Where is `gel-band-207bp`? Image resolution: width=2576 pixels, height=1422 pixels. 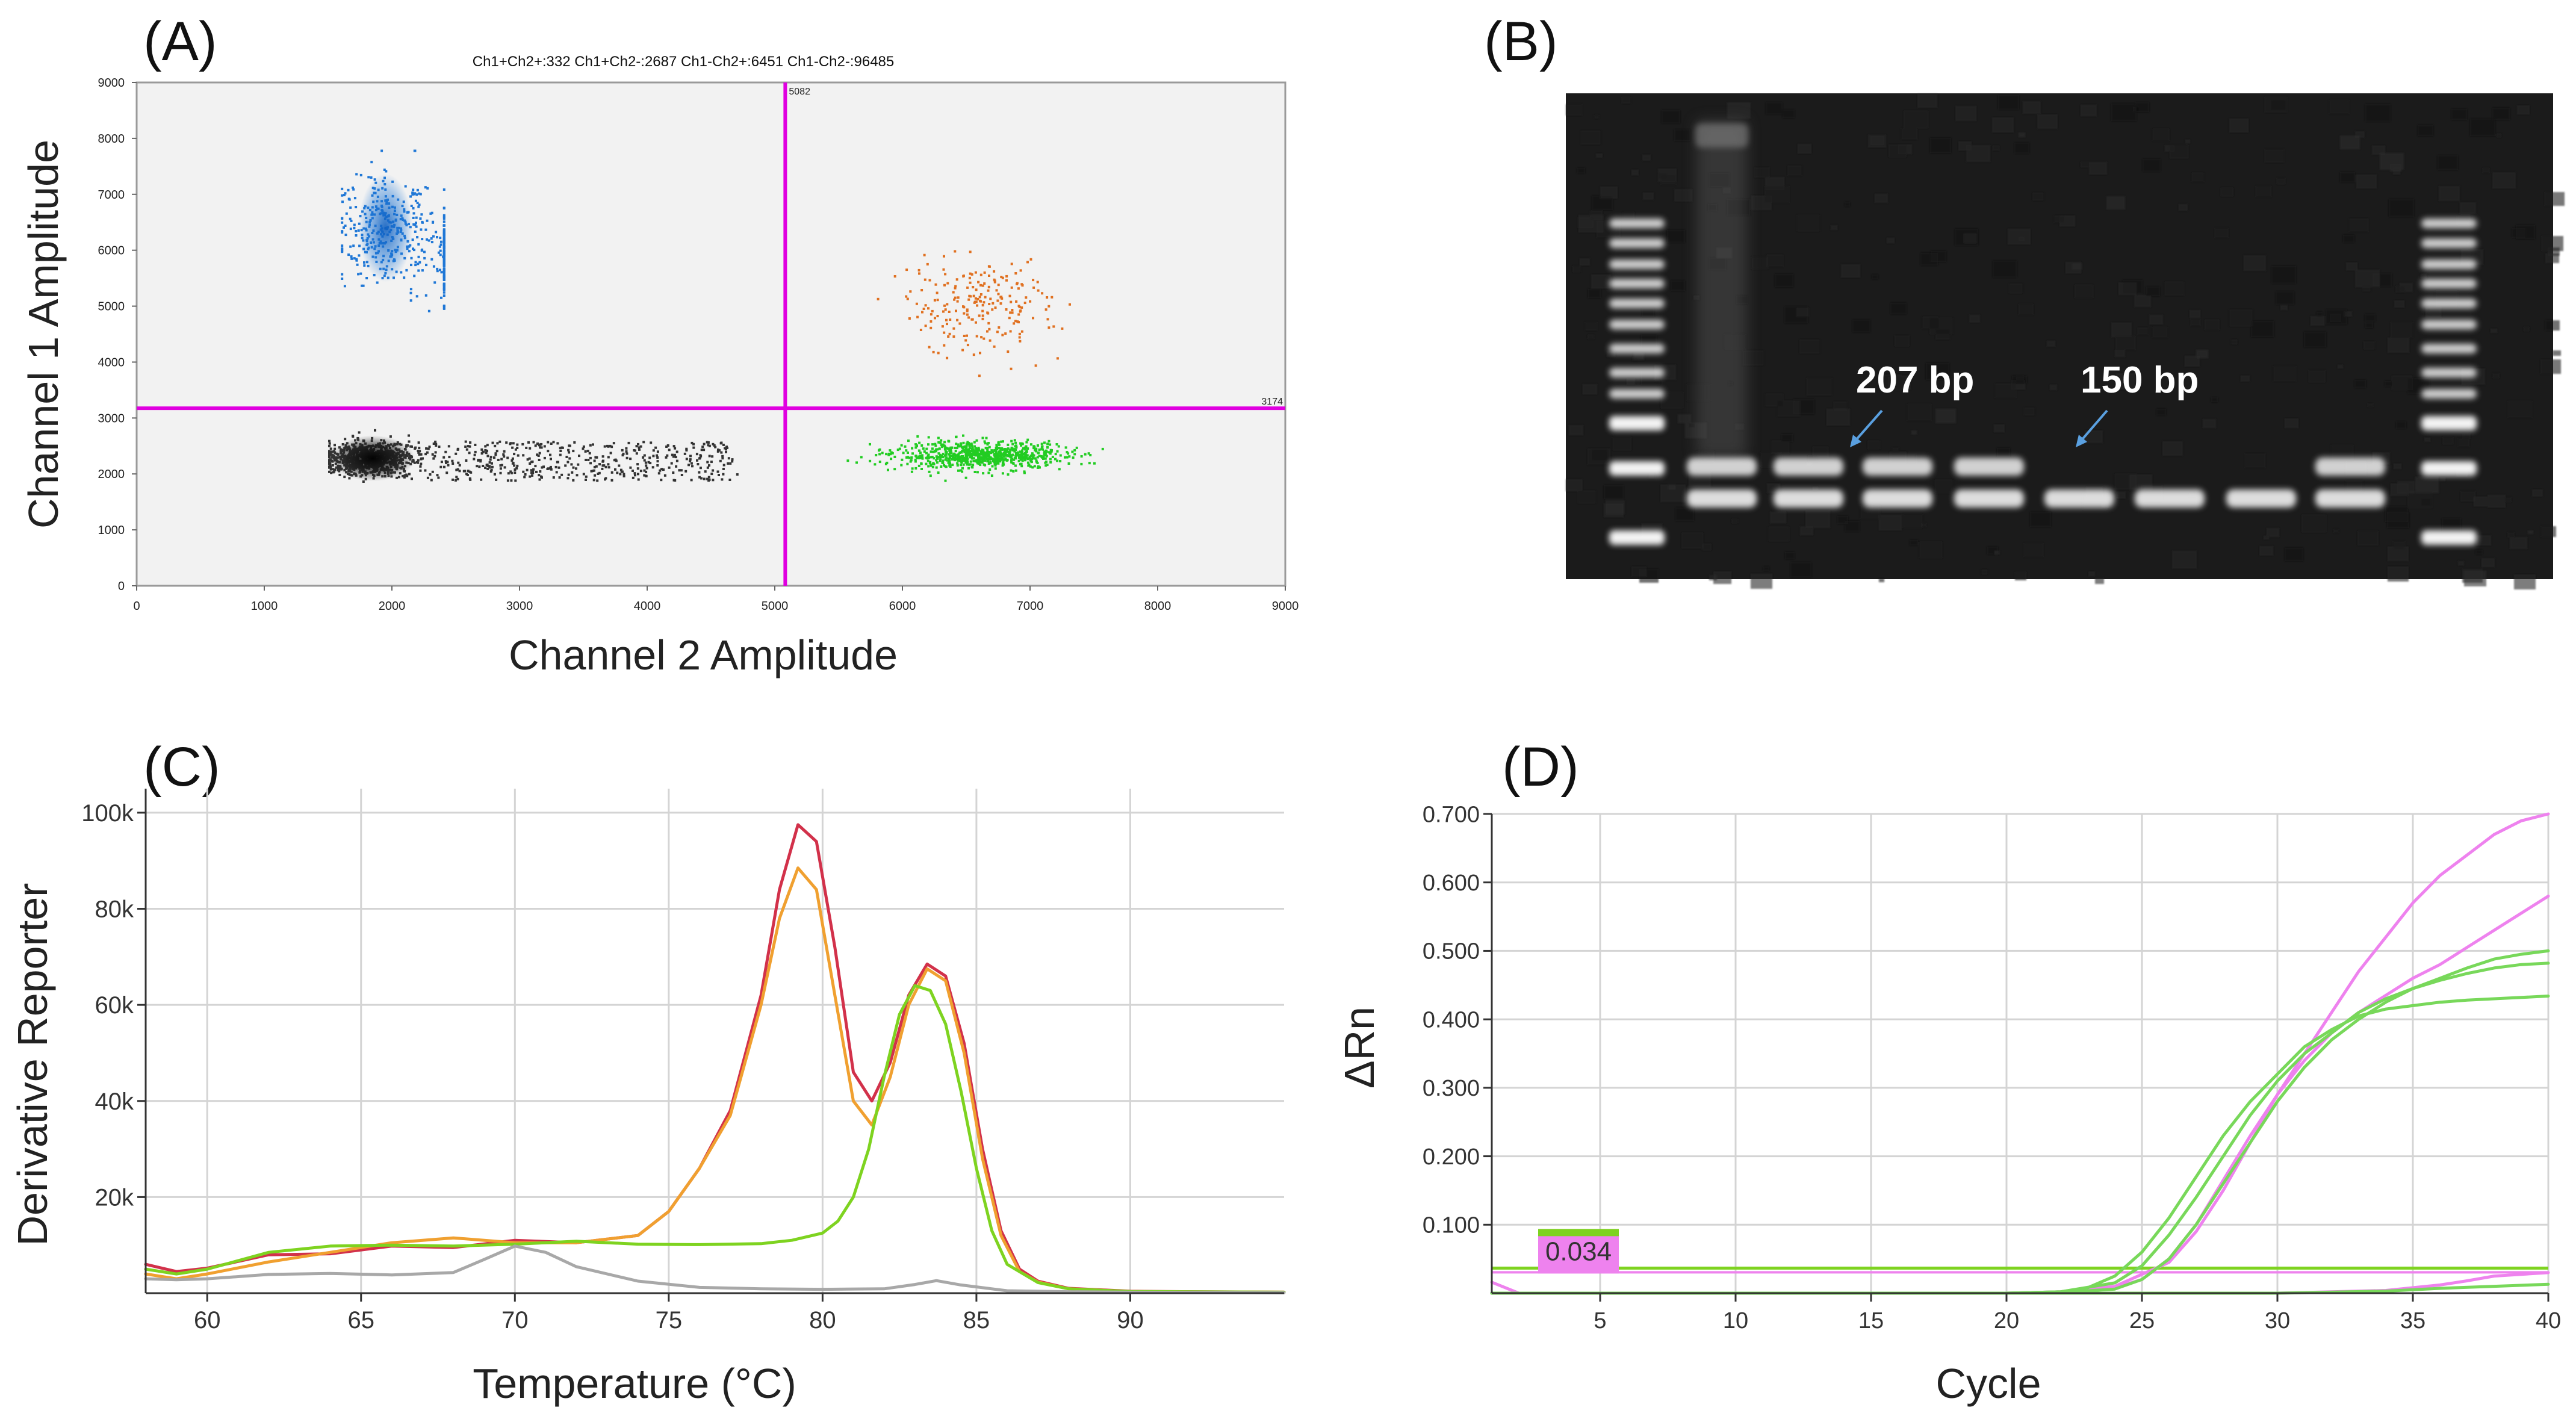
gel-band-207bp is located at coordinates (1808, 467).